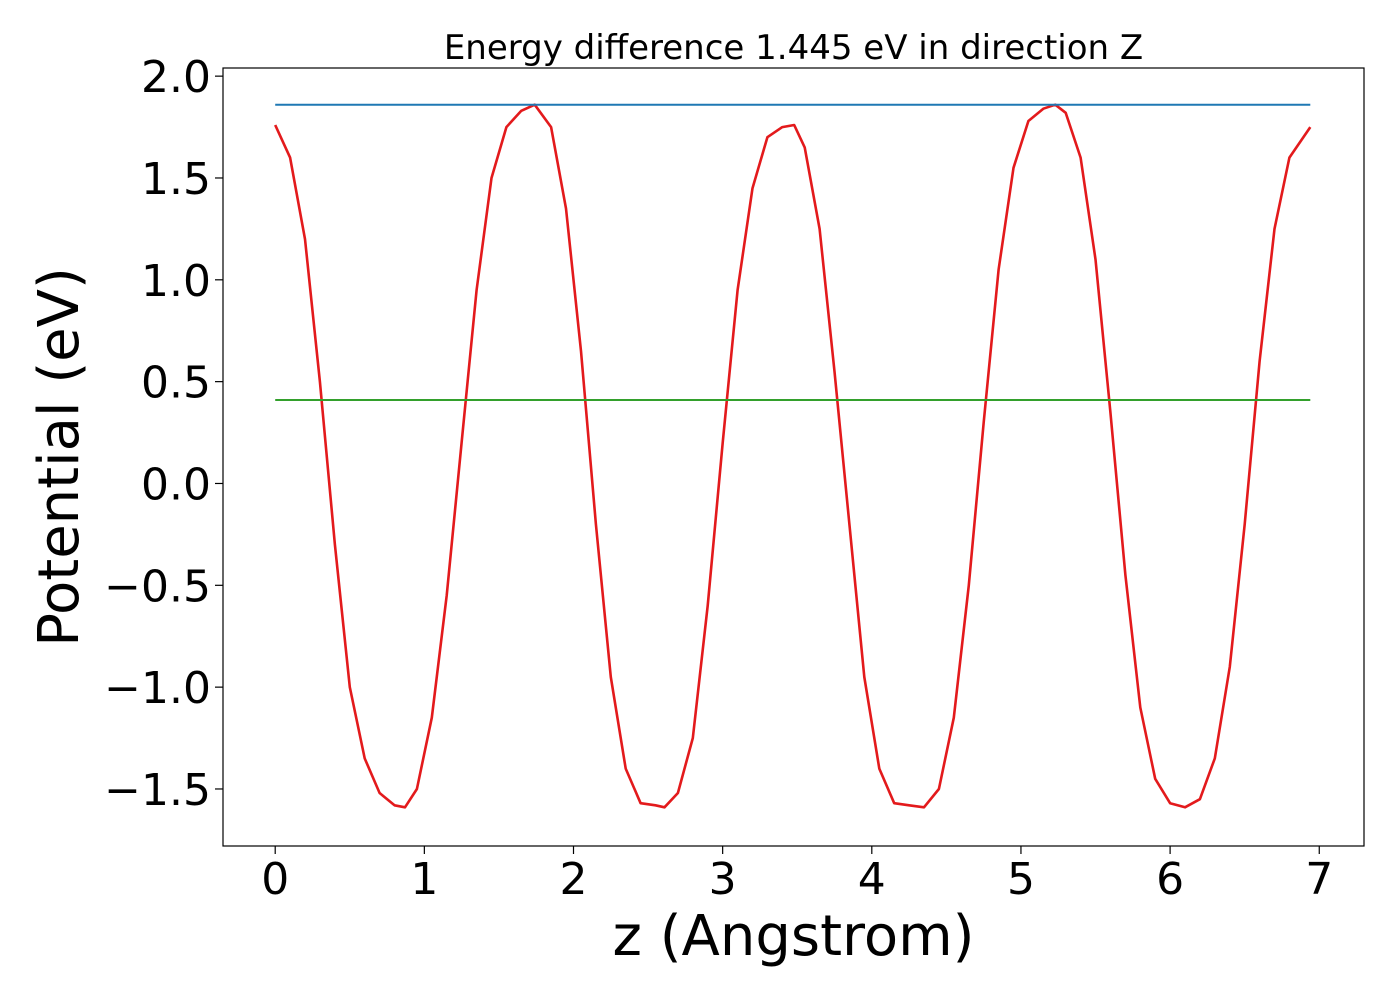 The image size is (1400, 1000). Describe the element at coordinates (176, 484) in the screenshot. I see `y-tick-label: 0.0` at that location.